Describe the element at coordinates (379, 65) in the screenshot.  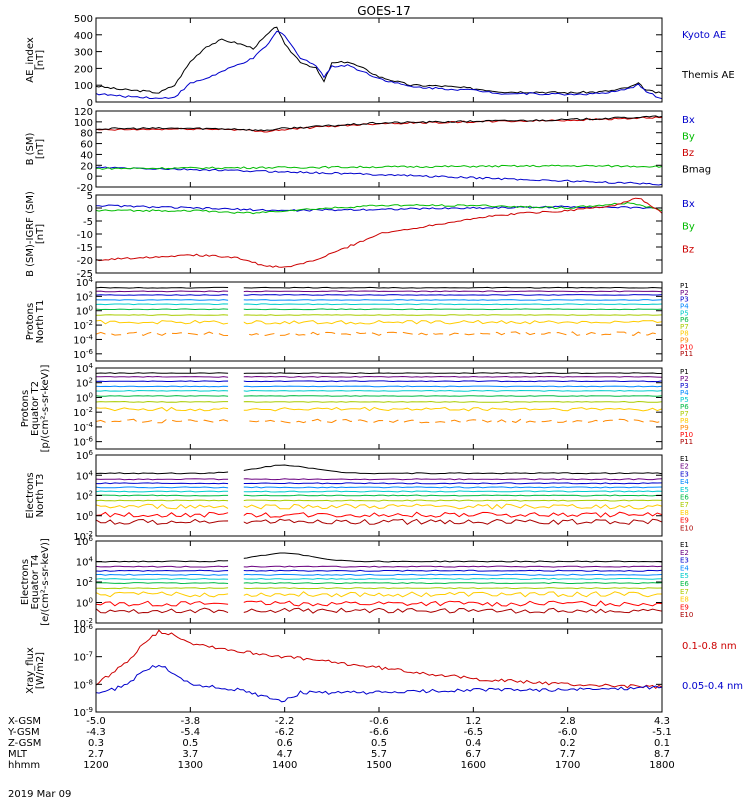
I see `series-kyoto-ae` at that location.